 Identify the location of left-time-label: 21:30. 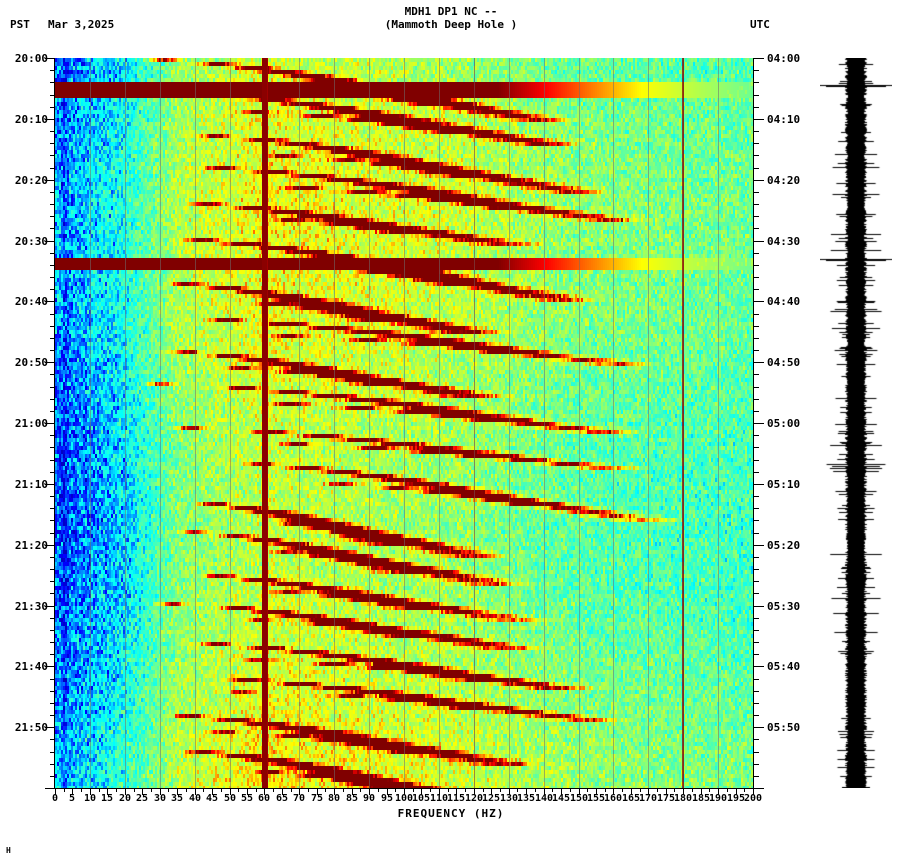
(31, 606).